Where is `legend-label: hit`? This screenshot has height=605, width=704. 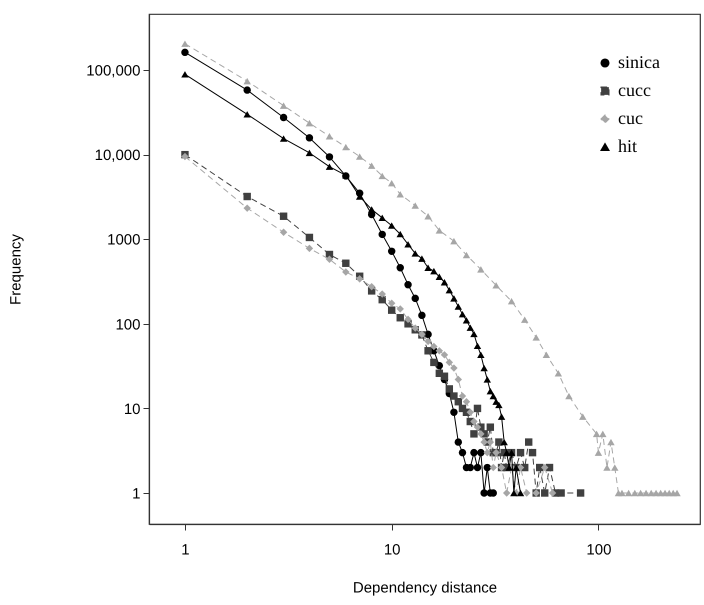 legend-label: hit is located at coordinates (628, 146).